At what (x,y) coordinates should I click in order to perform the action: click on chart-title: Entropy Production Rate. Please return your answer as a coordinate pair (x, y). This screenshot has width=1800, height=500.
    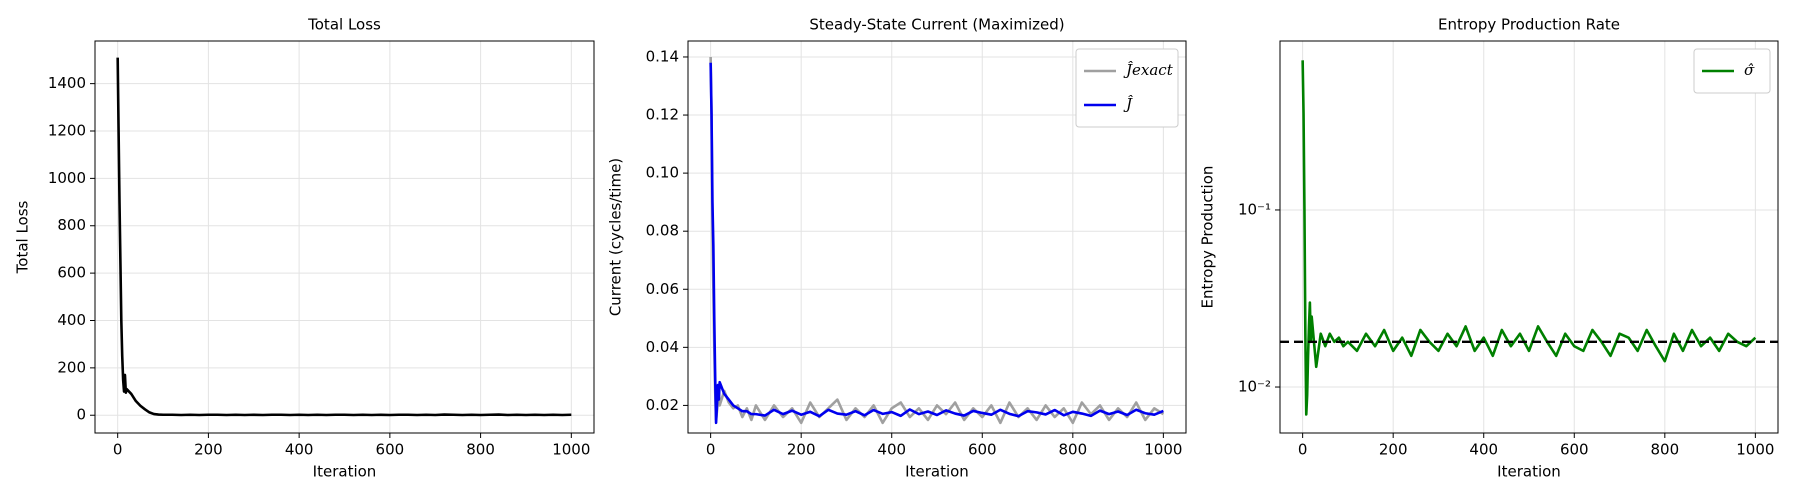
    Looking at the image, I should click on (1529, 25).